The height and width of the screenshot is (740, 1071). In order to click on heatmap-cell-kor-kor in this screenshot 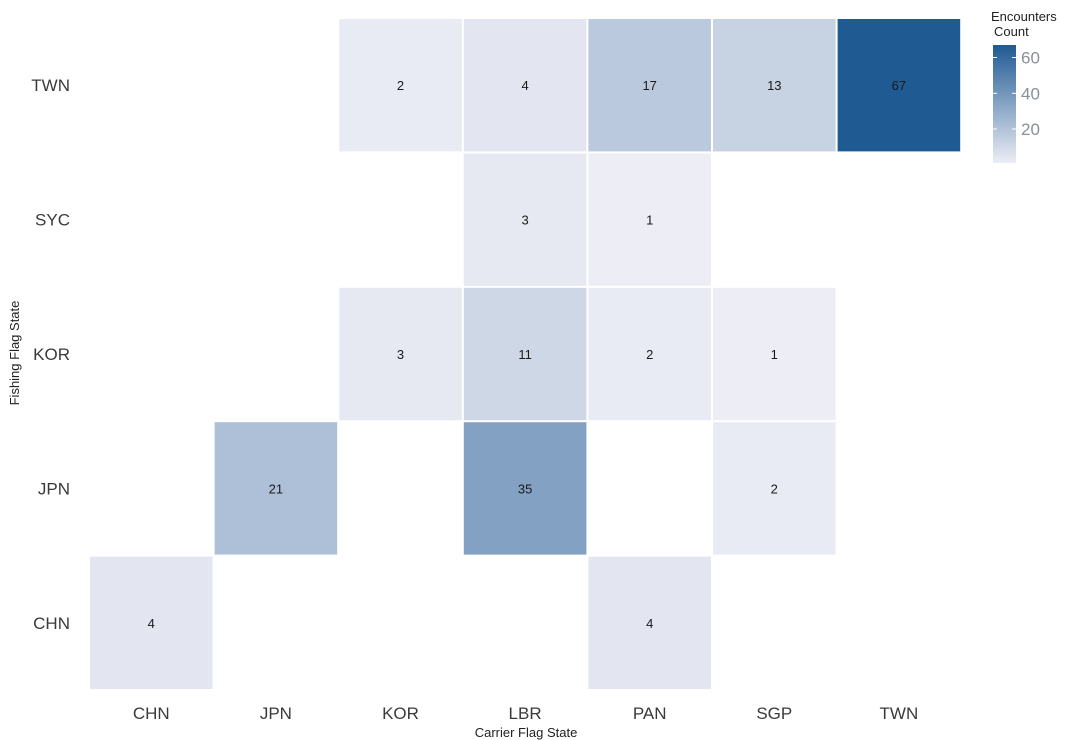, I will do `click(400, 354)`.